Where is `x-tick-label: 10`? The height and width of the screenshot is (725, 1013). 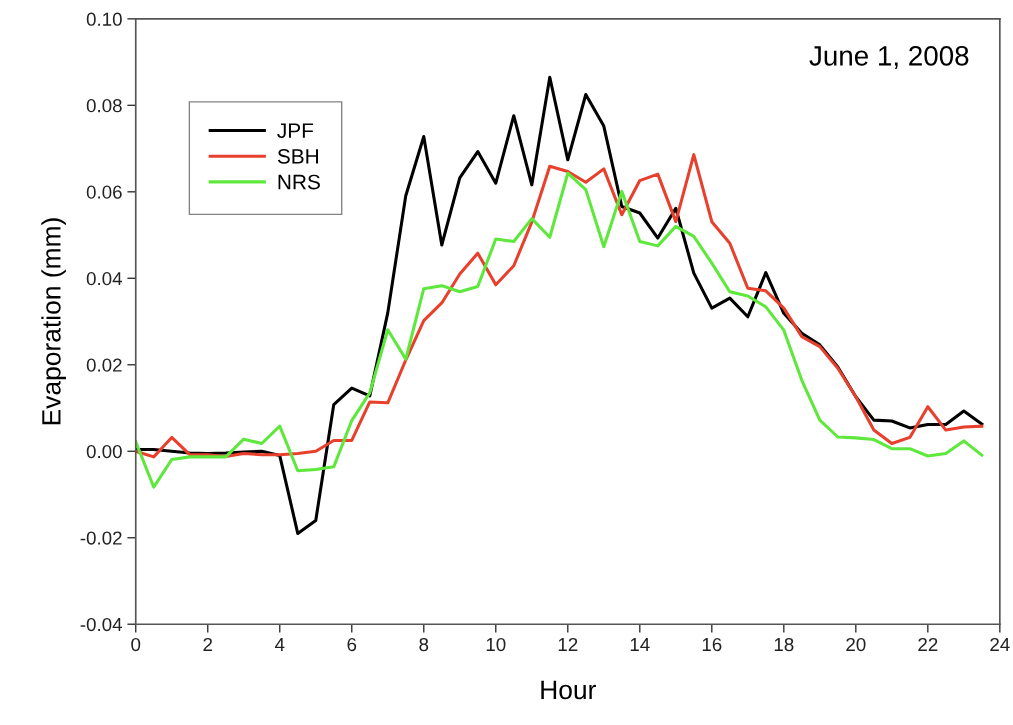
x-tick-label: 10 is located at coordinates (496, 644).